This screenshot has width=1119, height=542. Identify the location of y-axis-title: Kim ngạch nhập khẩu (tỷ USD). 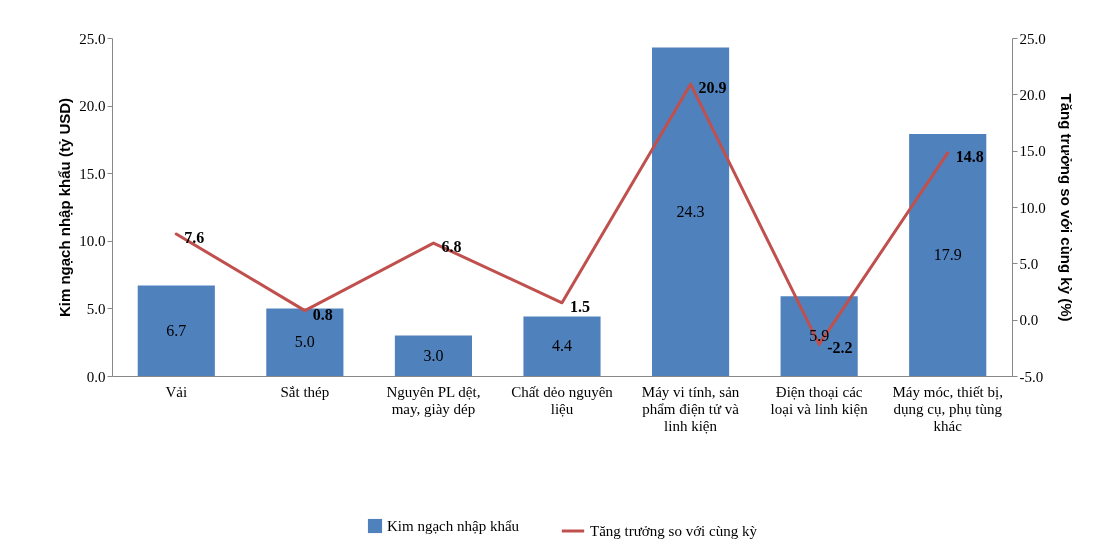
(65, 207).